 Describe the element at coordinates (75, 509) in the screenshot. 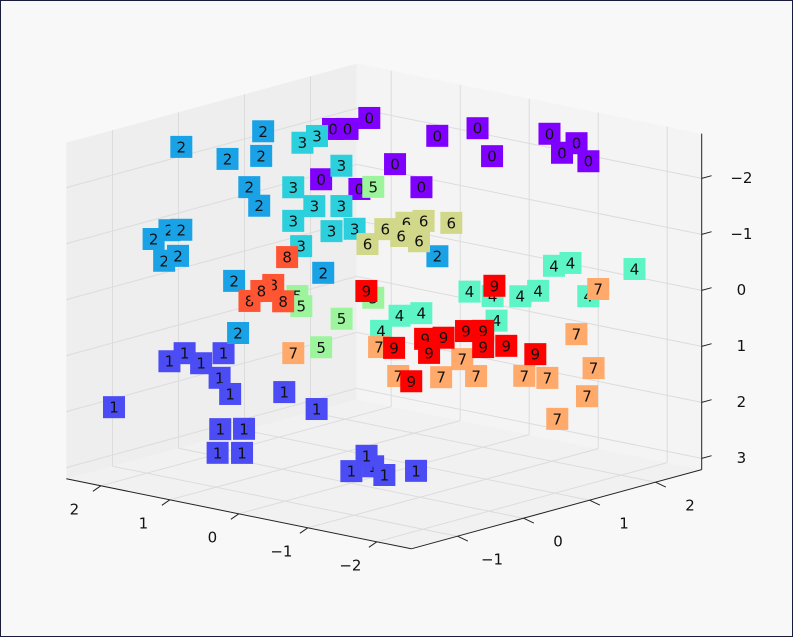

I see `x-tick-label: 2` at that location.